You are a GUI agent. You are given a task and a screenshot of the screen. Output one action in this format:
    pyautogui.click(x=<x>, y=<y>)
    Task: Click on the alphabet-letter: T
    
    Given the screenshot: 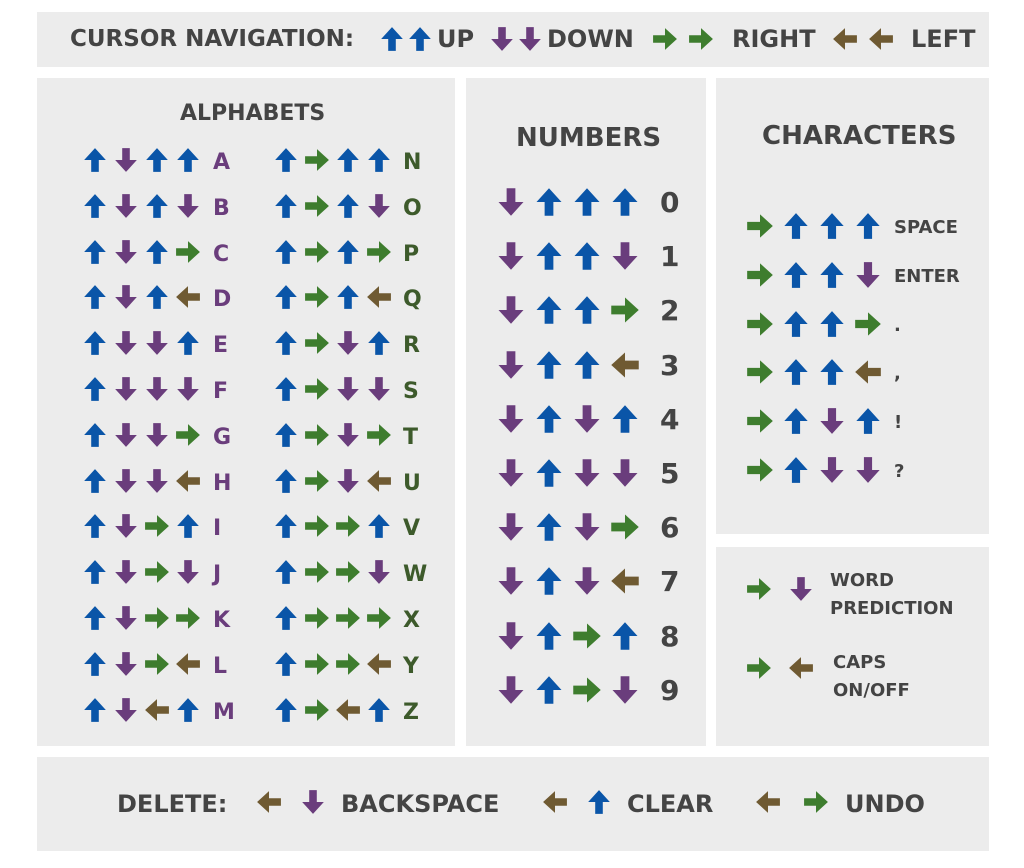 What is the action you would take?
    pyautogui.click(x=411, y=437)
    